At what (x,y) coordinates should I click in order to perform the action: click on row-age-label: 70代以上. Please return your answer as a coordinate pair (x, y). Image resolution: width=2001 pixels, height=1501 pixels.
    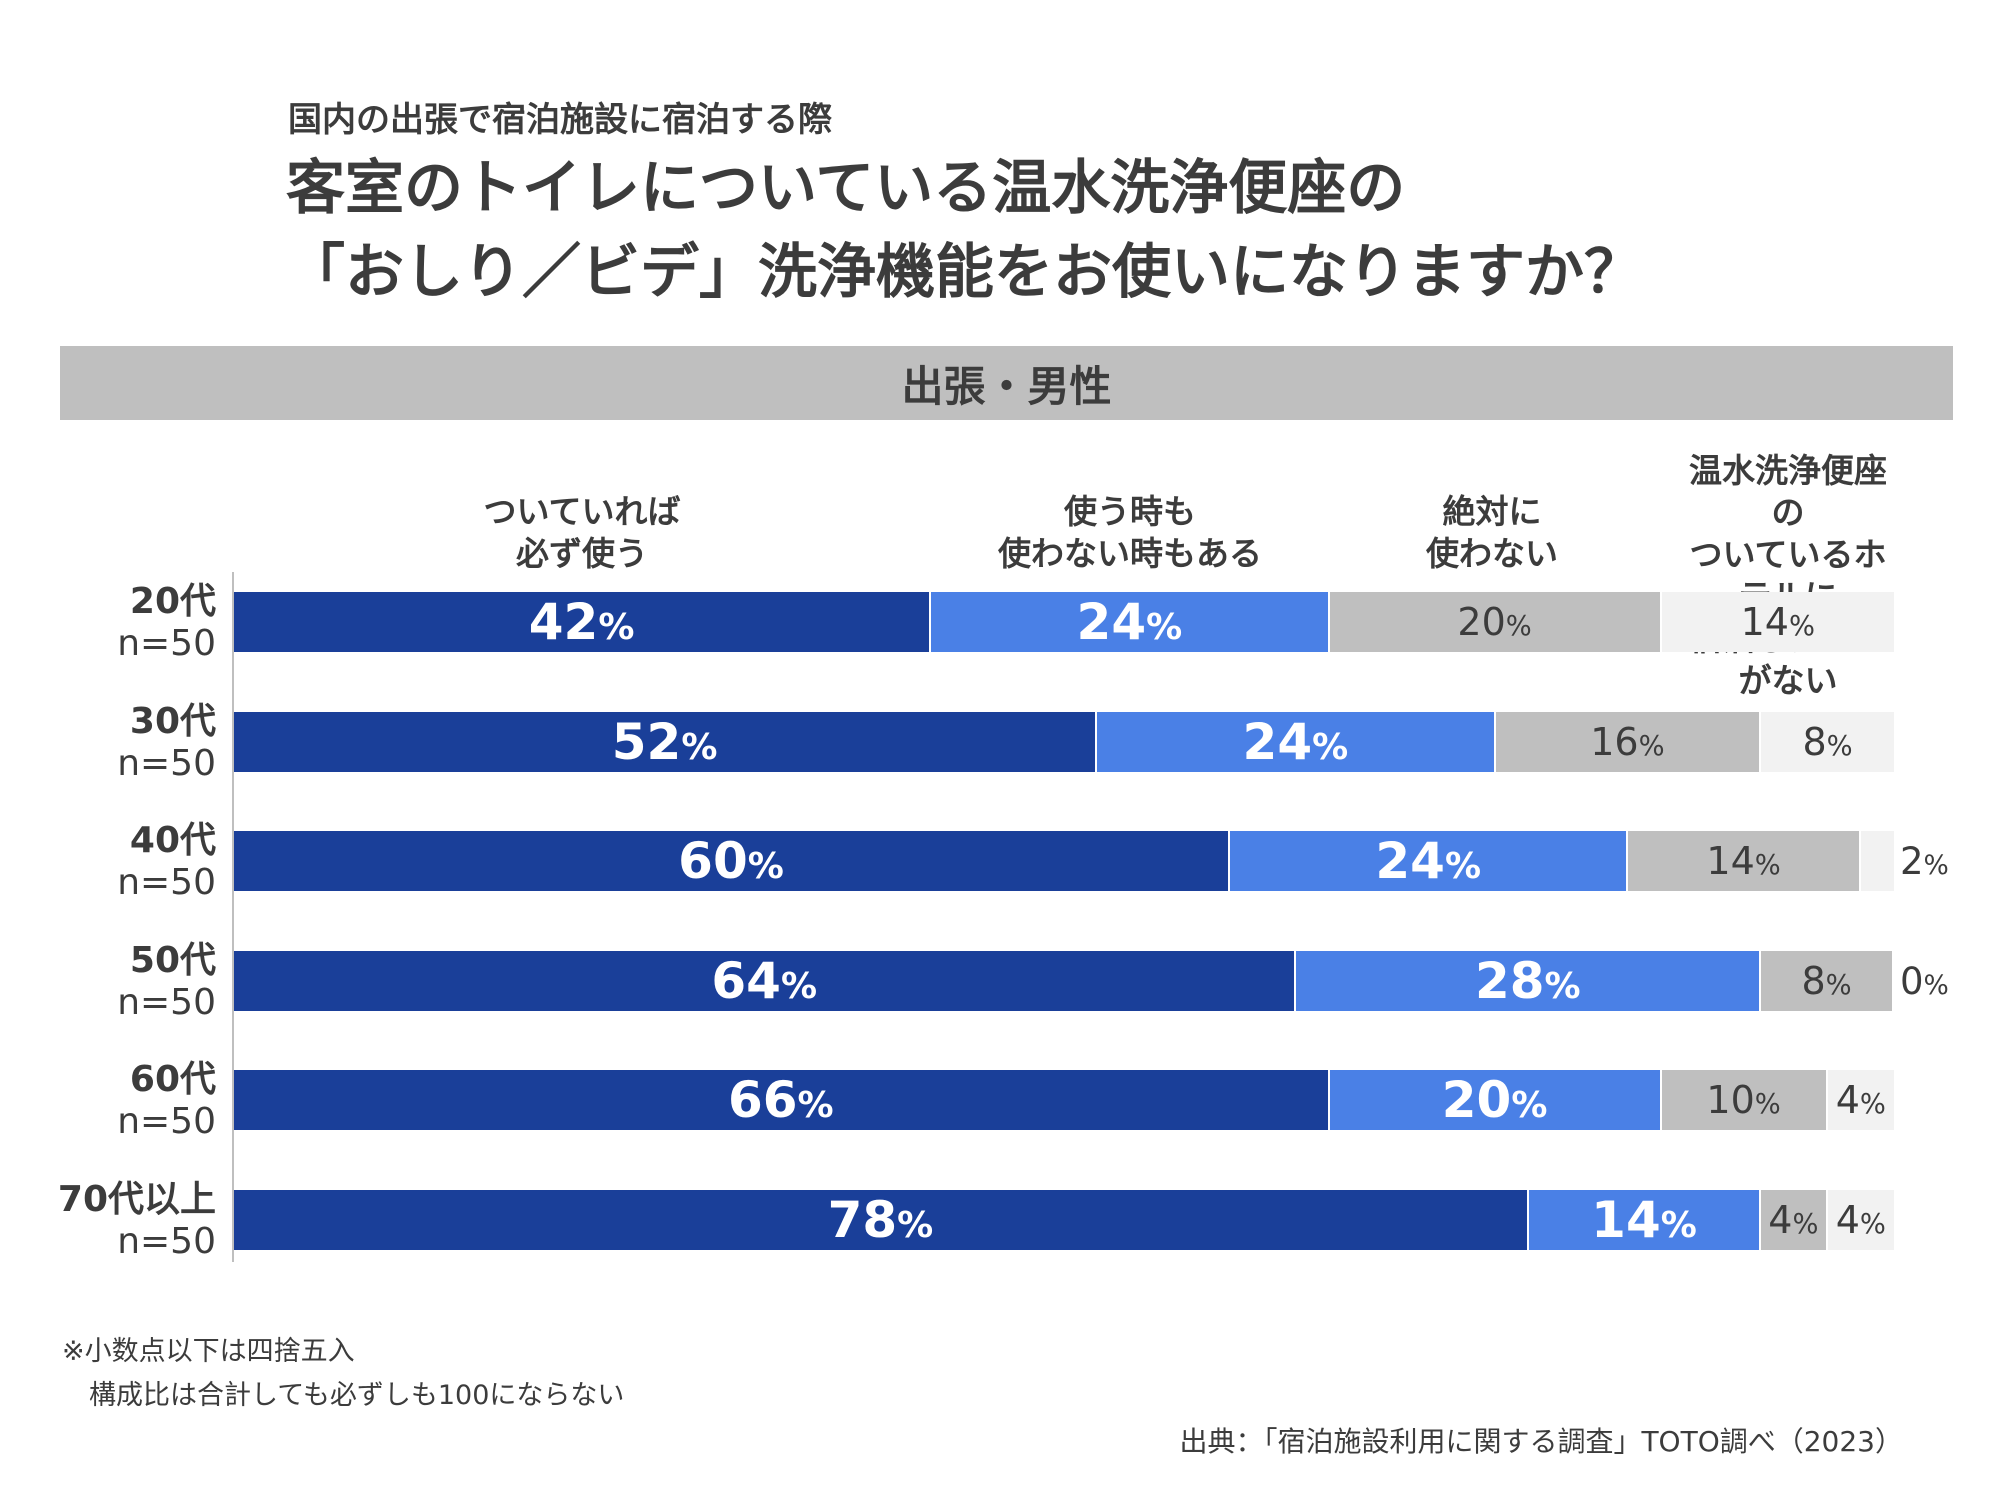
    Looking at the image, I should click on (136, 1199).